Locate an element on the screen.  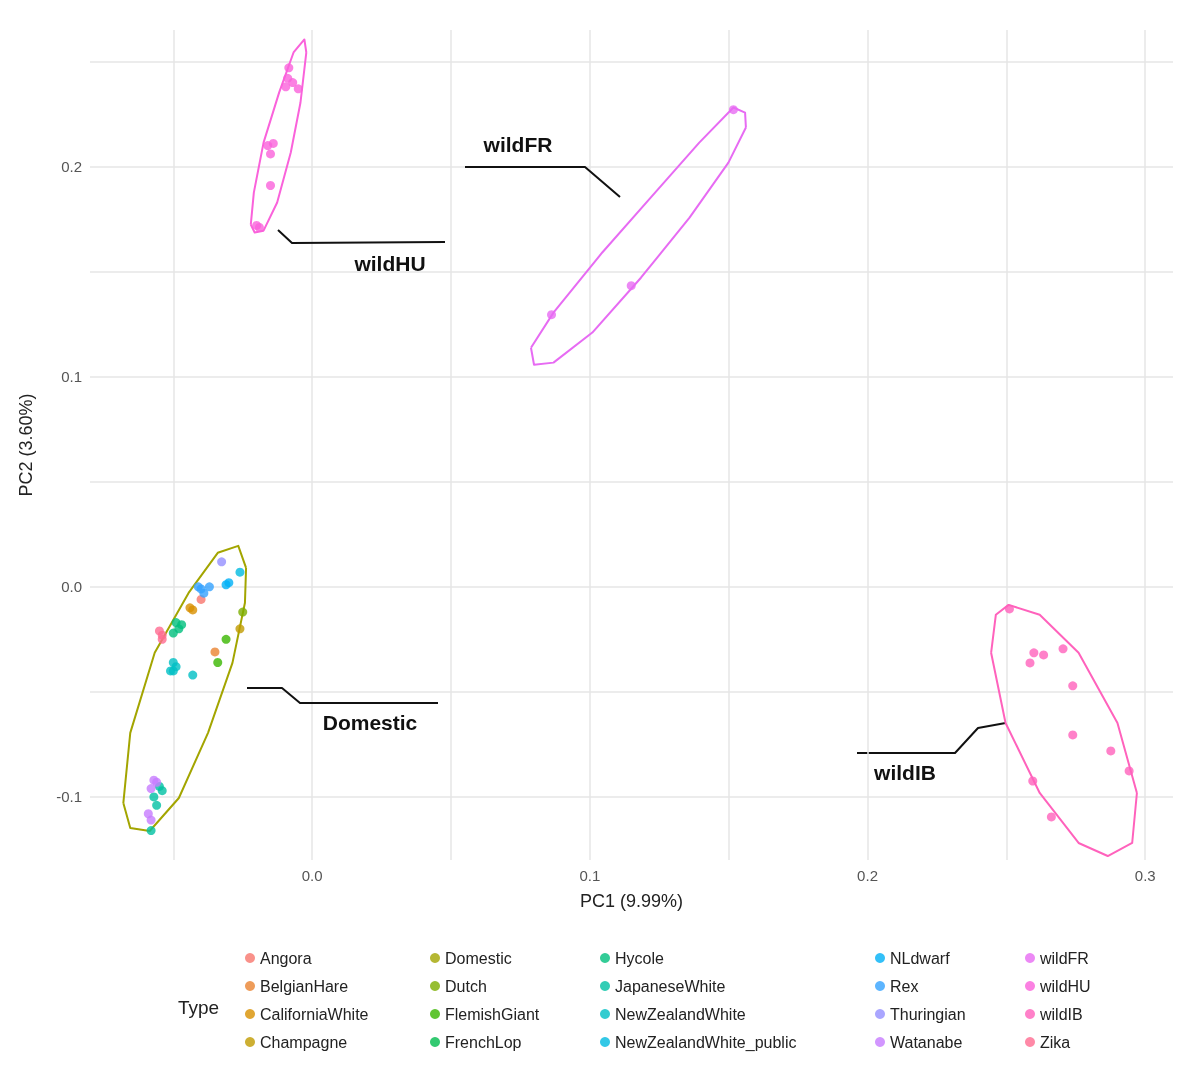
legend-label: Dutch is located at coordinates (466, 986).